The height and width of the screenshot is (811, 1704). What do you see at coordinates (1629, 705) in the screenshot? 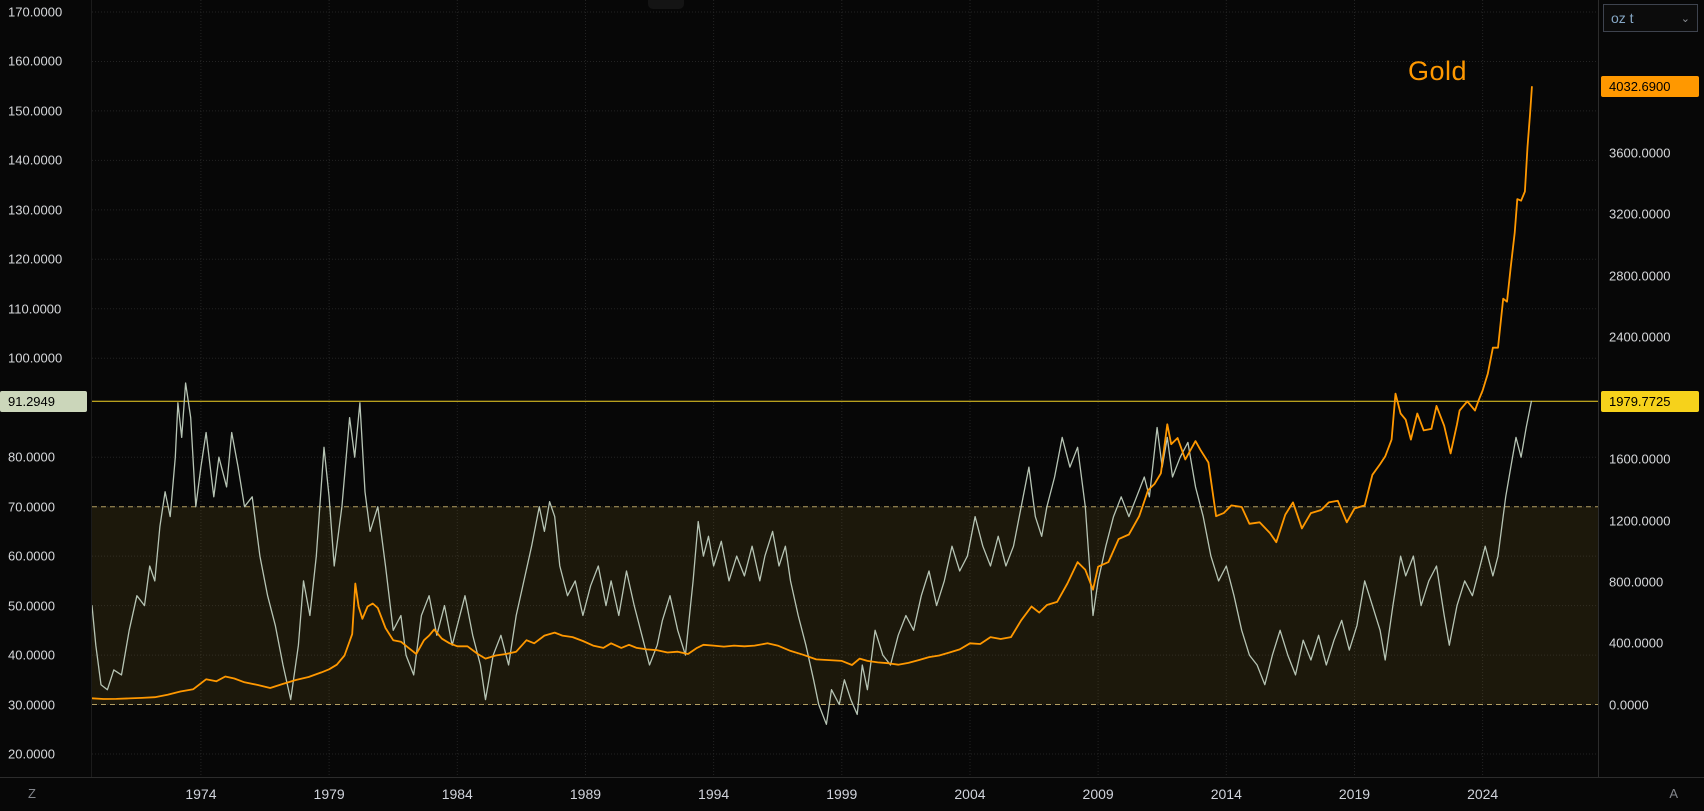
I see `right-axis-tick: 0.0000` at bounding box center [1629, 705].